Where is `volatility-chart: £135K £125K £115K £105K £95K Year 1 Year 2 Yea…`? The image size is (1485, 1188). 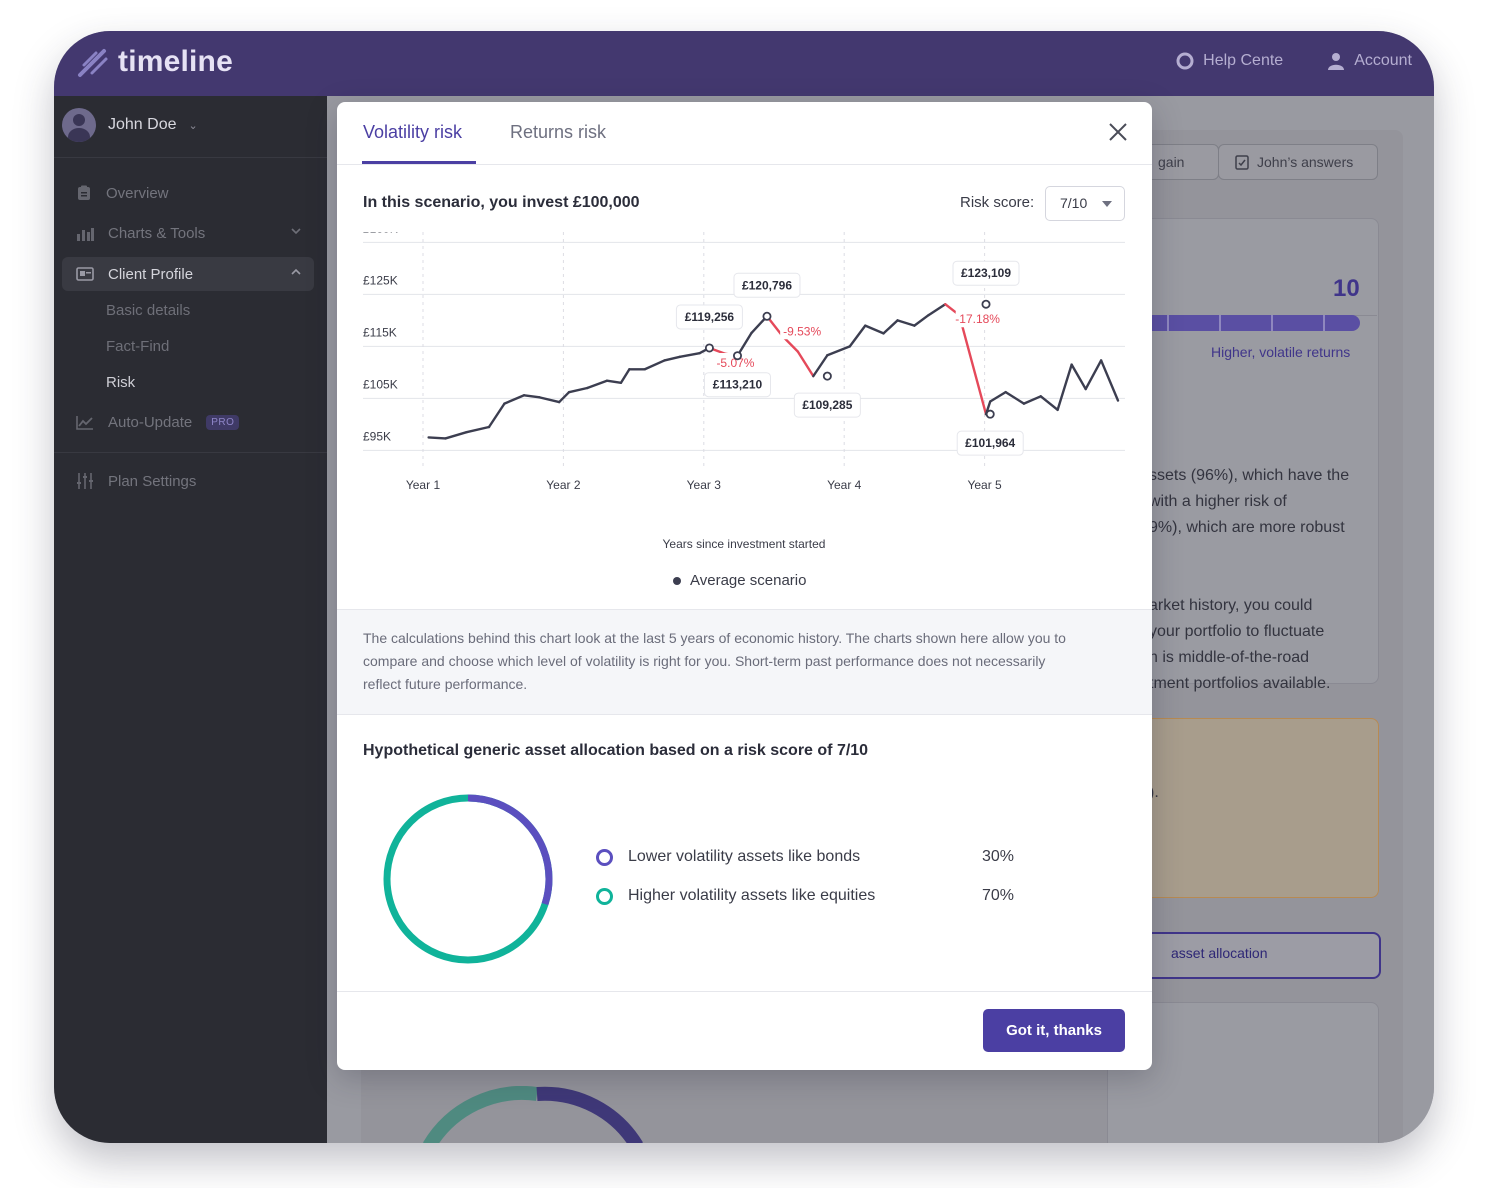 volatility-chart: £135K £125K £115K £105K £95K Year 1 Year 2 Yea… is located at coordinates (744, 391).